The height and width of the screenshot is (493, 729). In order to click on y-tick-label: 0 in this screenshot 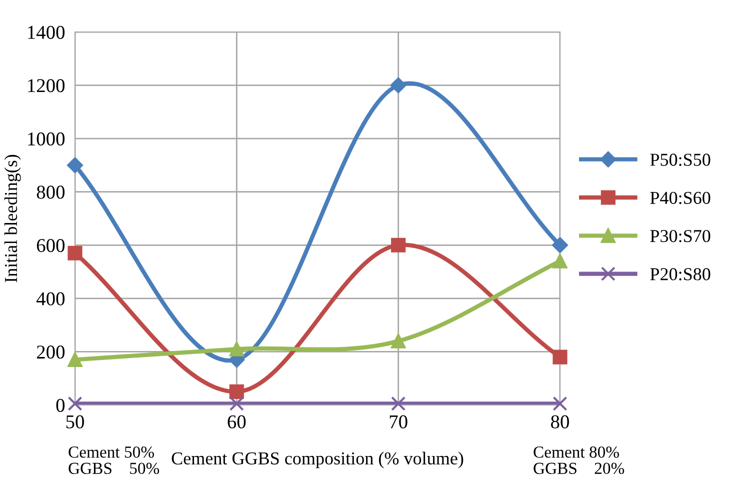, I will do `click(60, 405)`.